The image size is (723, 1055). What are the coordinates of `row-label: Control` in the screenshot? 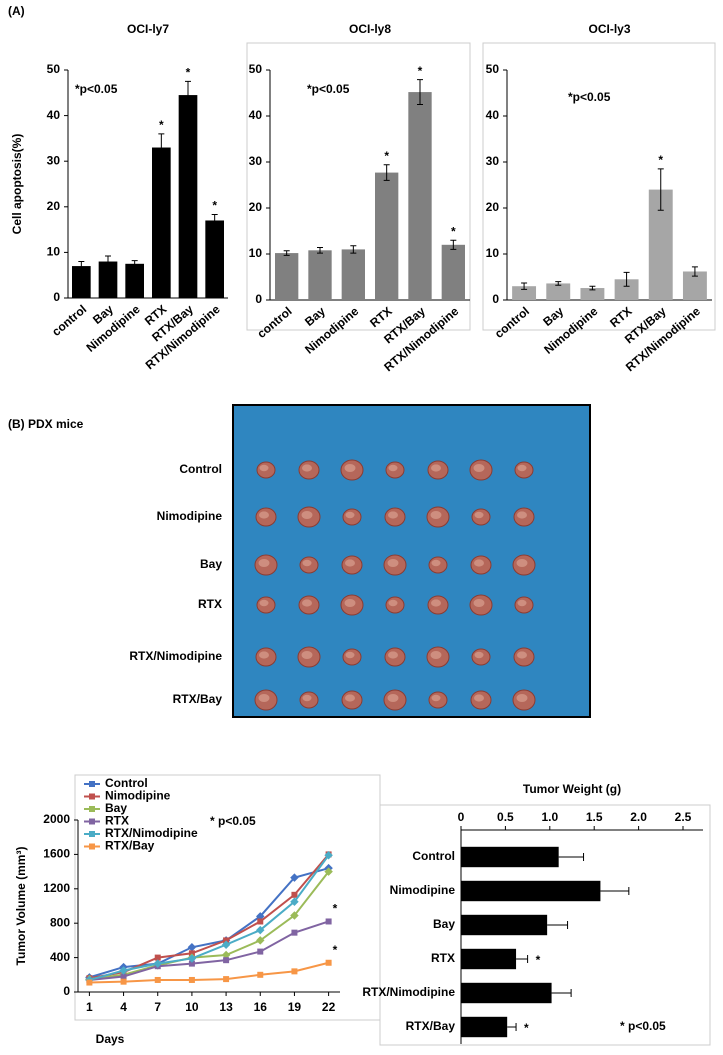 It's located at (200, 469).